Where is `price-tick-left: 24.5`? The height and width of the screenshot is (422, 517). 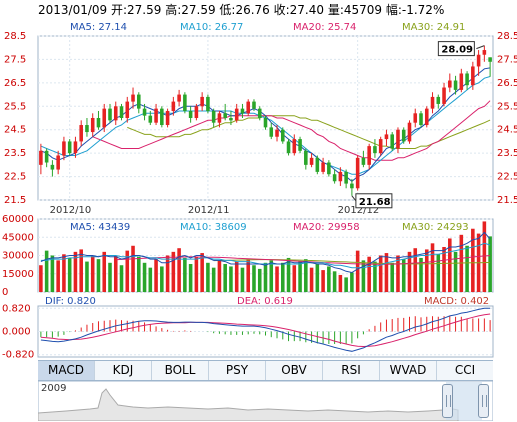
price-tick-left: 24.5 is located at coordinates (15, 130).